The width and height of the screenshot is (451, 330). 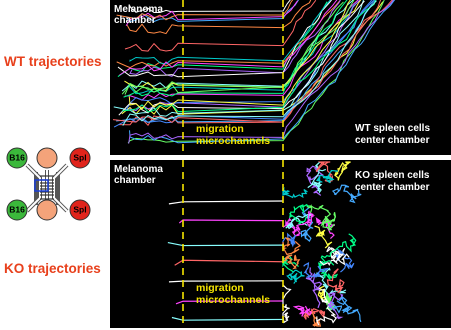 I want to click on device-diagram: B16 Spl B16 Spl, so click(x=48, y=184).